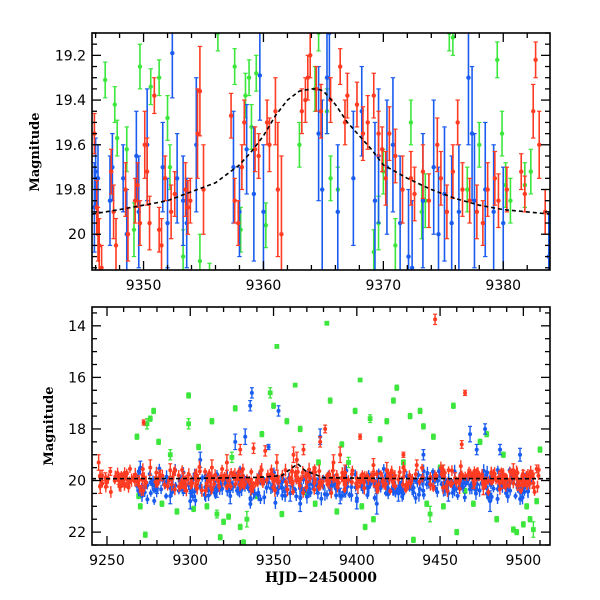 The image size is (600, 600). I want to click on y-tick-label: 20, so click(77, 235).